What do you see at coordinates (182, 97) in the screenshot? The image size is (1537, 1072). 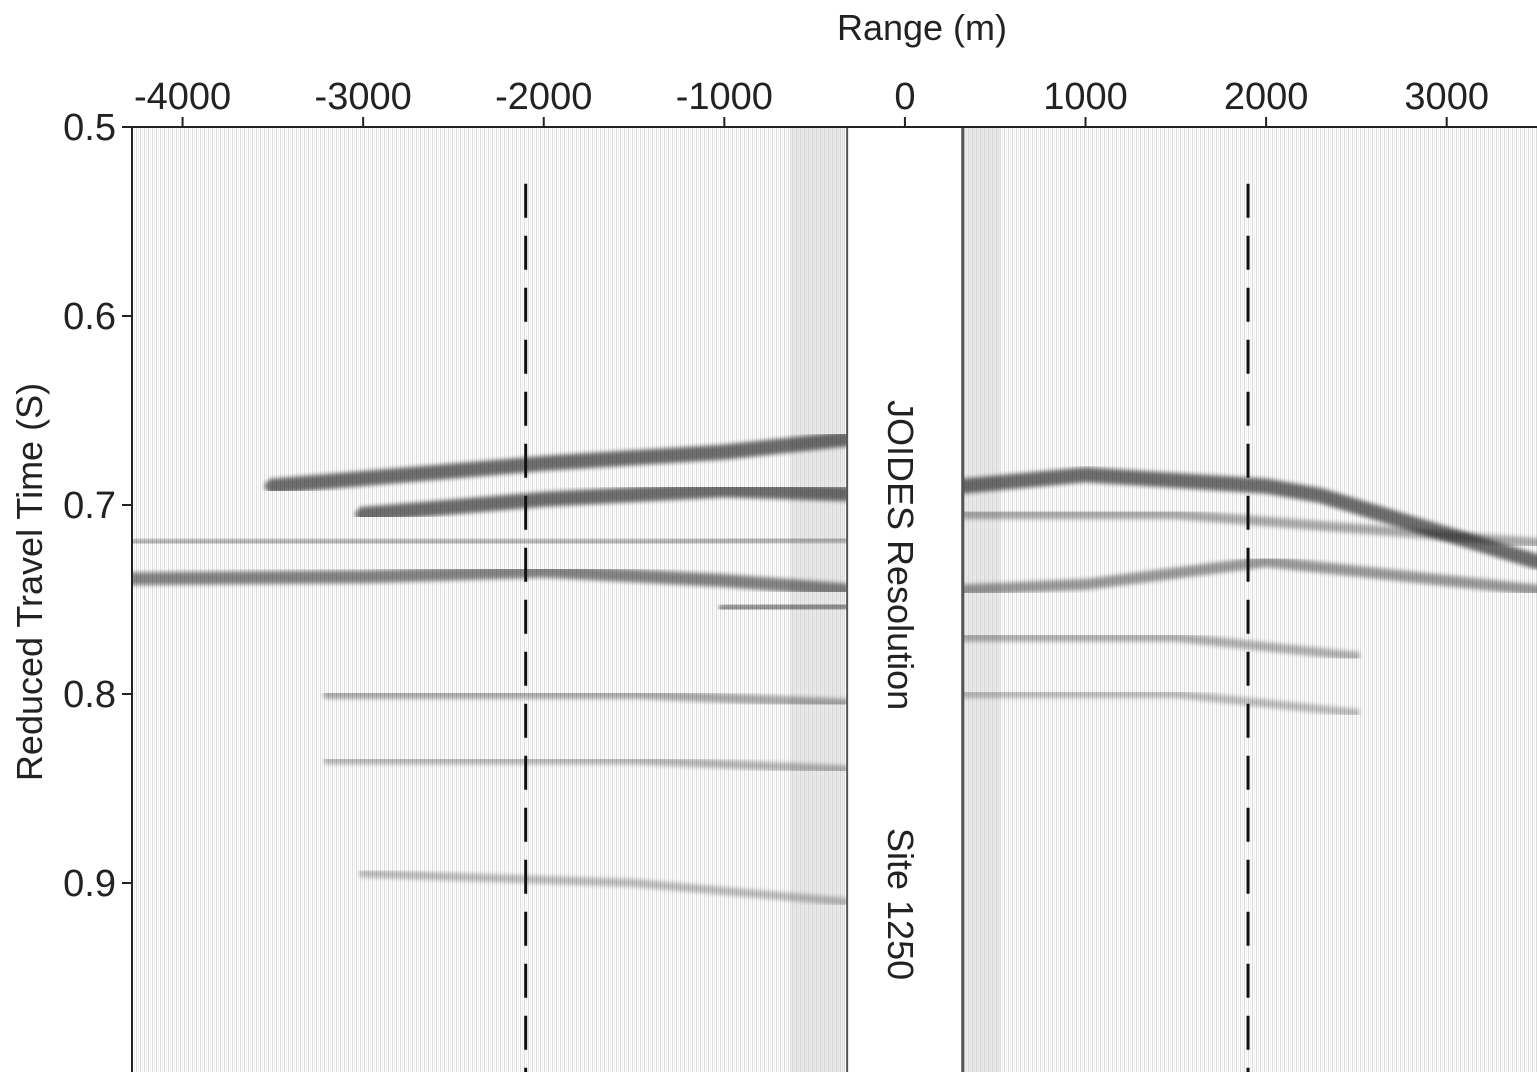 I see `x-tick-label-0: -4000` at bounding box center [182, 97].